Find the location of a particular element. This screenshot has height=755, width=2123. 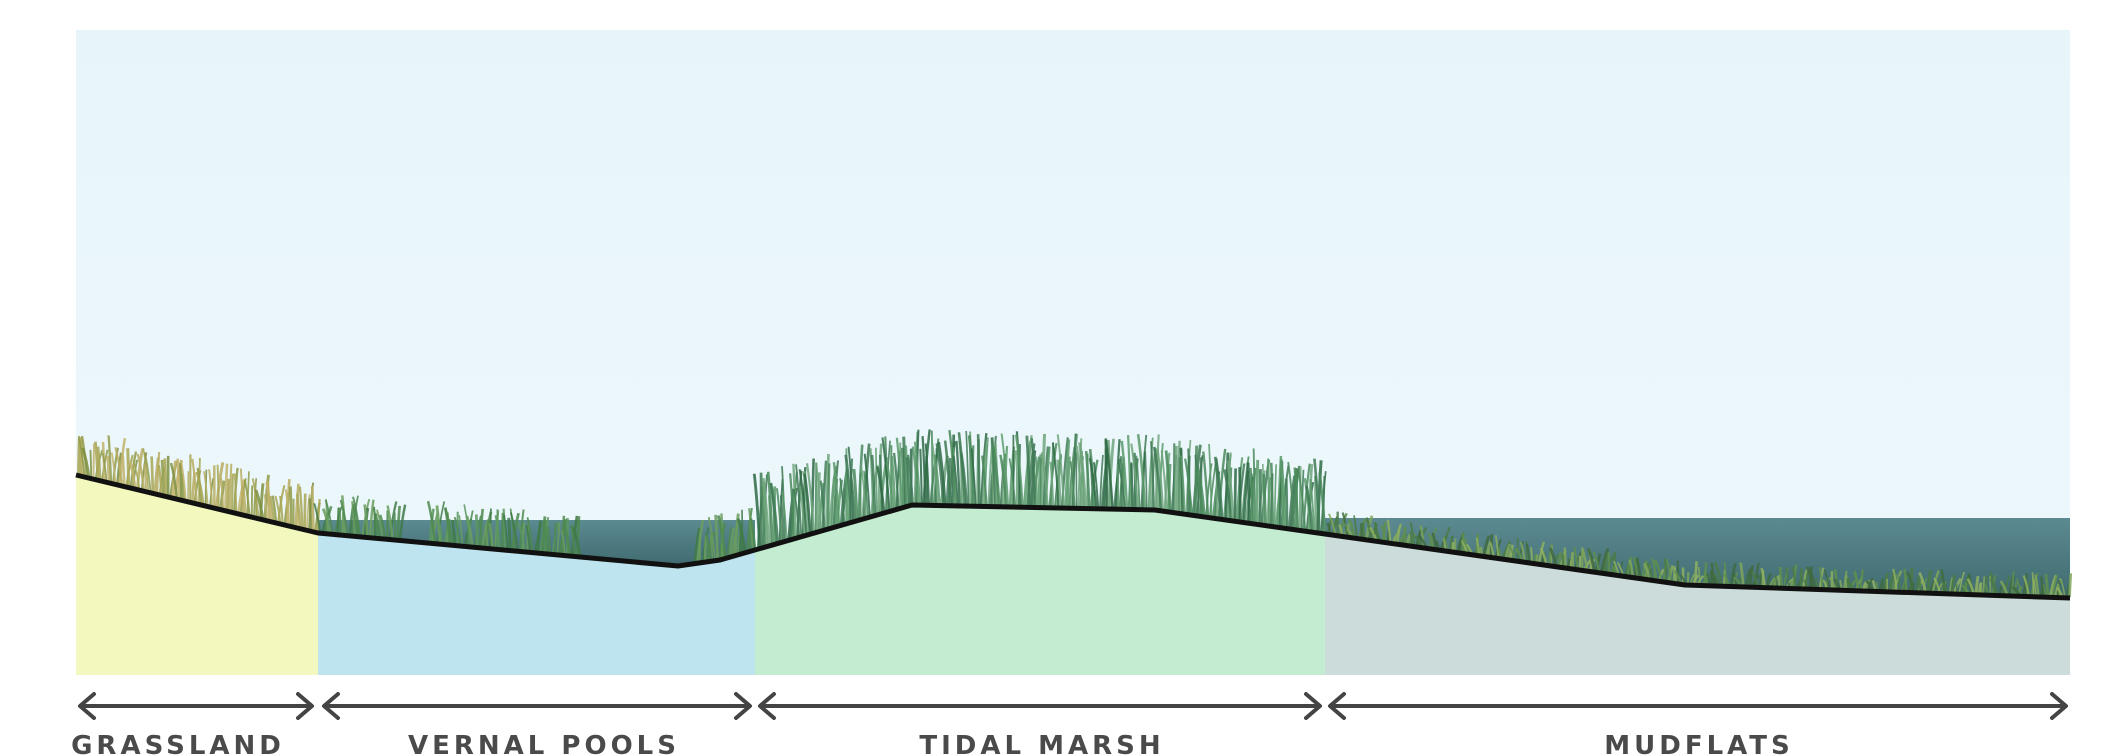

zone-label-mudflats: MUDFLATS is located at coordinates (1698, 743).